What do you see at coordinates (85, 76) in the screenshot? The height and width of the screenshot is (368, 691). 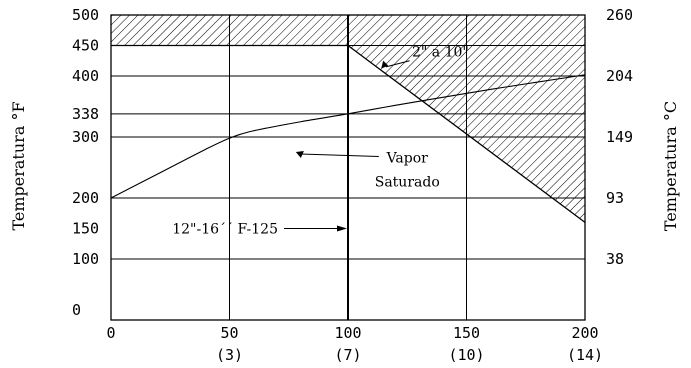 I see `y-tick-left-400: 400` at bounding box center [85, 76].